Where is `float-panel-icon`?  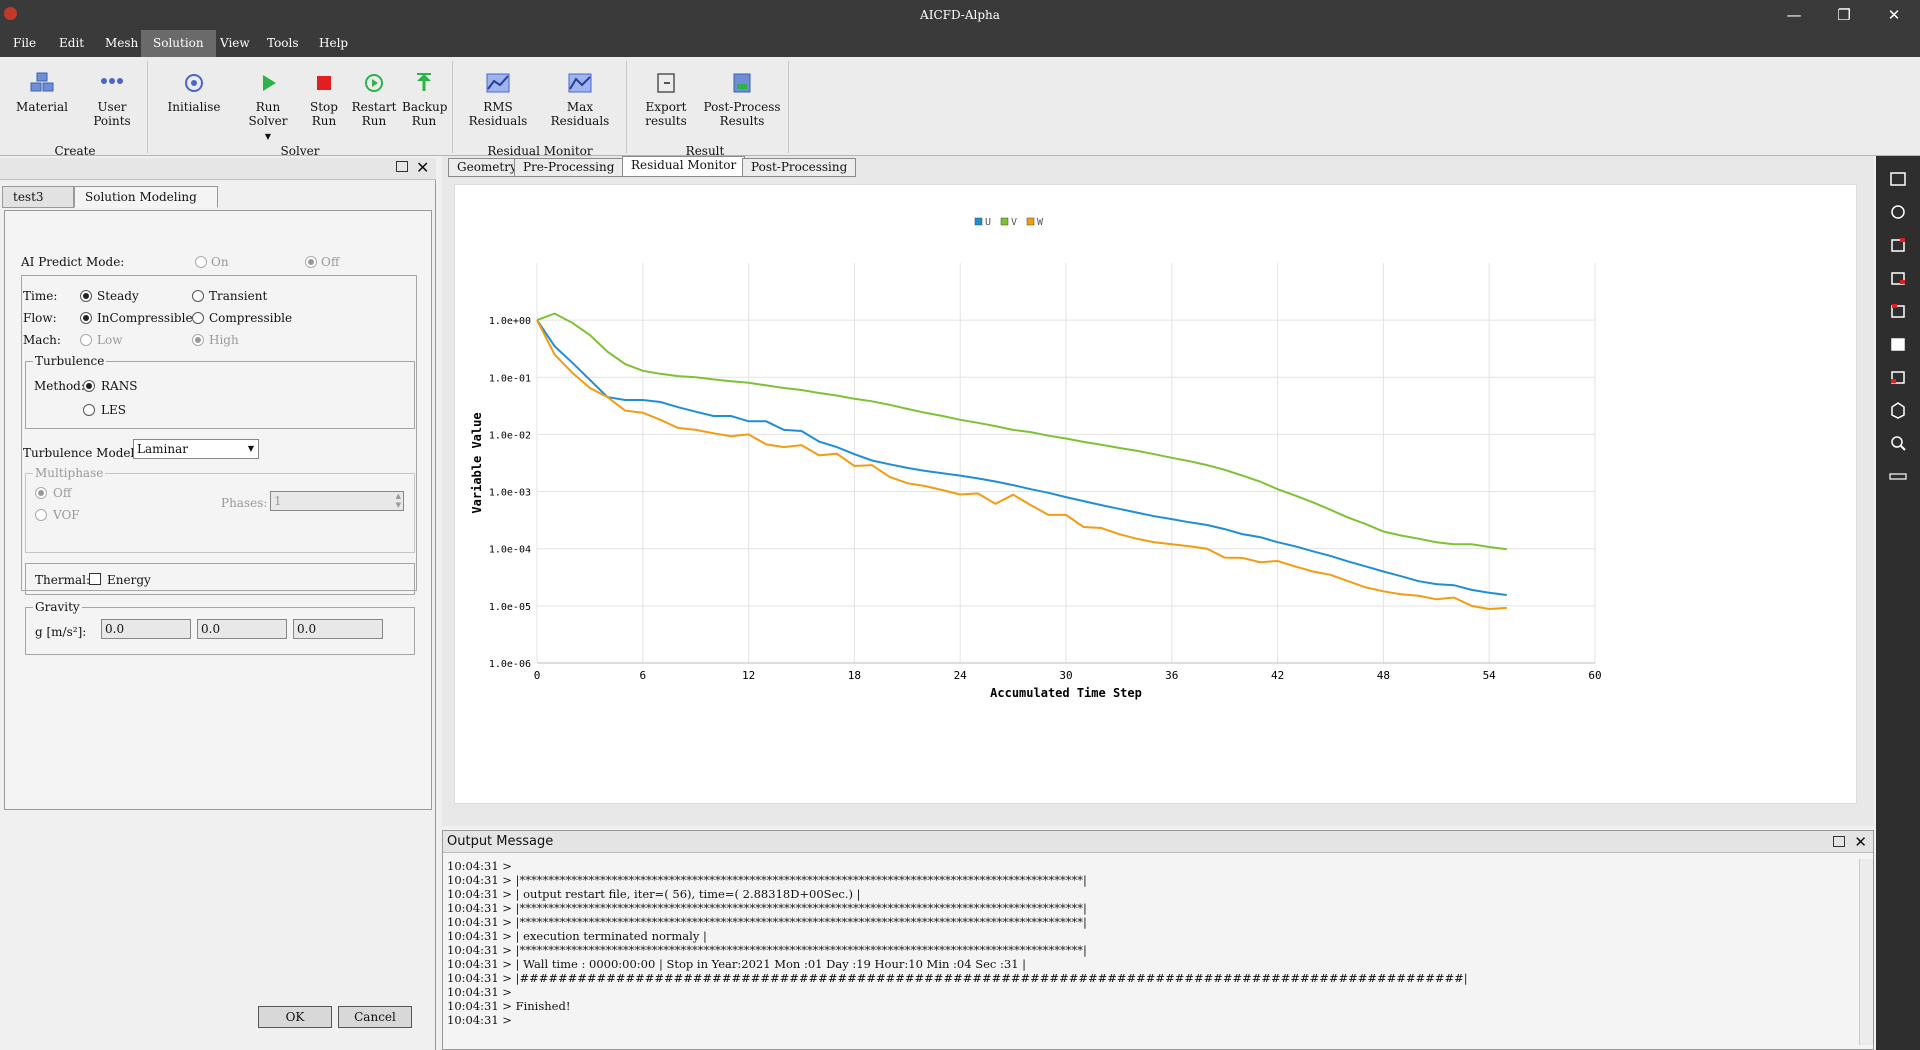 float-panel-icon is located at coordinates (402, 166).